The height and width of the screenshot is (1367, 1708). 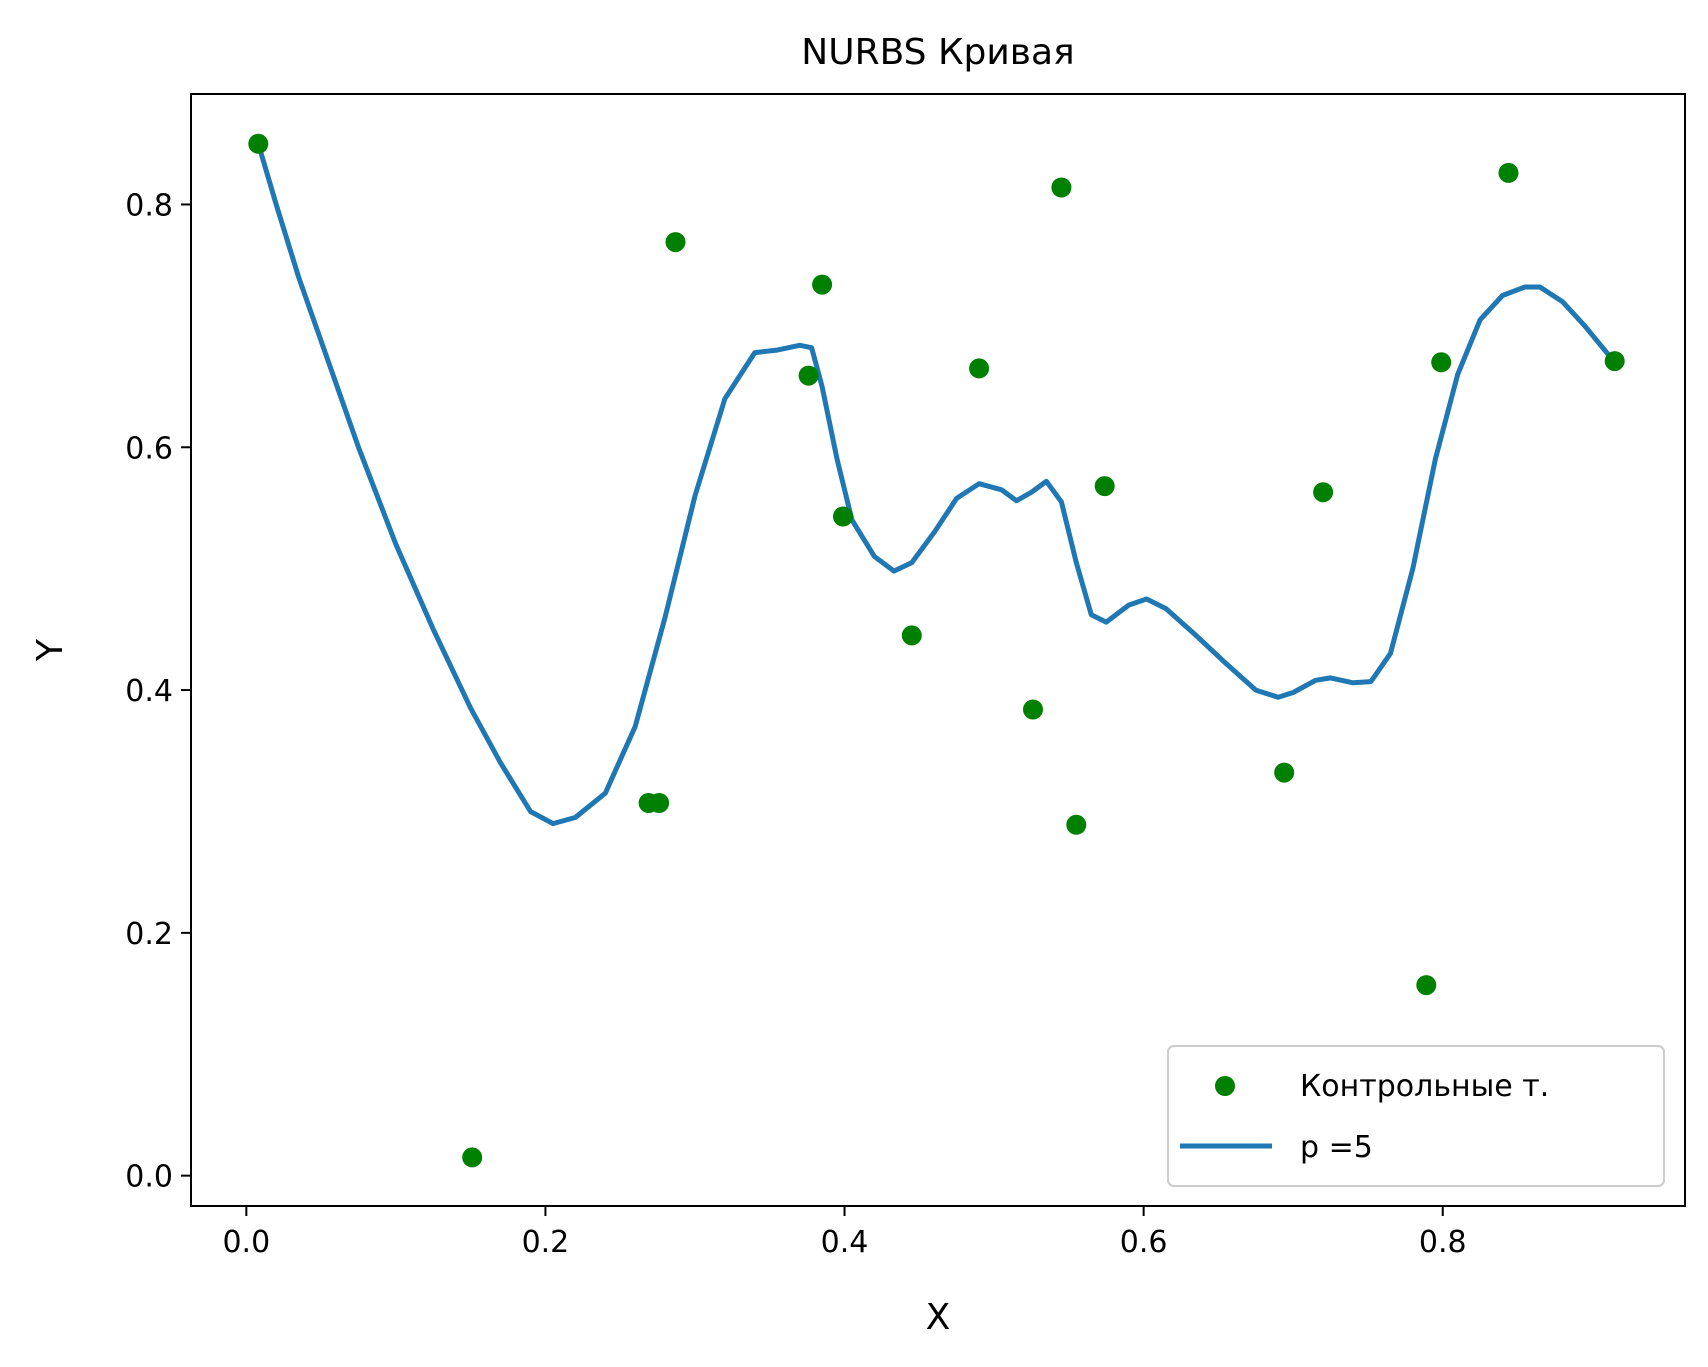 I want to click on x-tick-label: 0.2, so click(x=546, y=1242).